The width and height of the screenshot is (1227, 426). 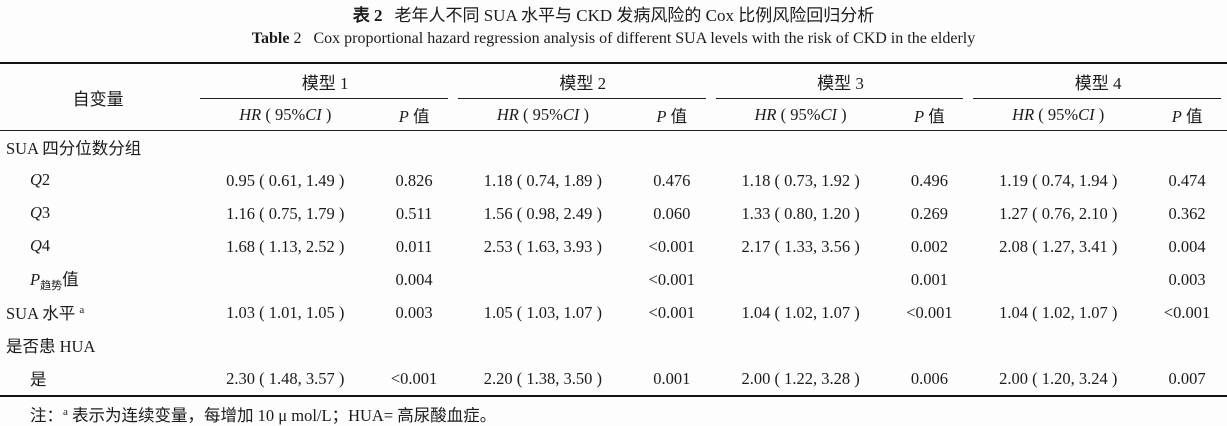 I want to click on hr-ci-cell: 1.19 ( 0.74, 1.94 ), so click(x=1058, y=180).